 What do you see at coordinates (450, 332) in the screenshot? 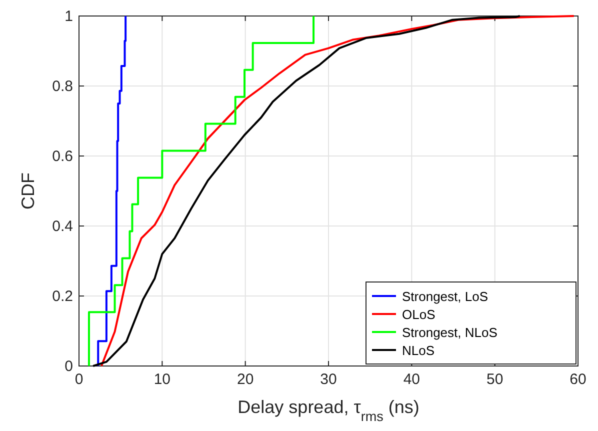
I see `legend-label: Strongest, NLoS` at bounding box center [450, 332].